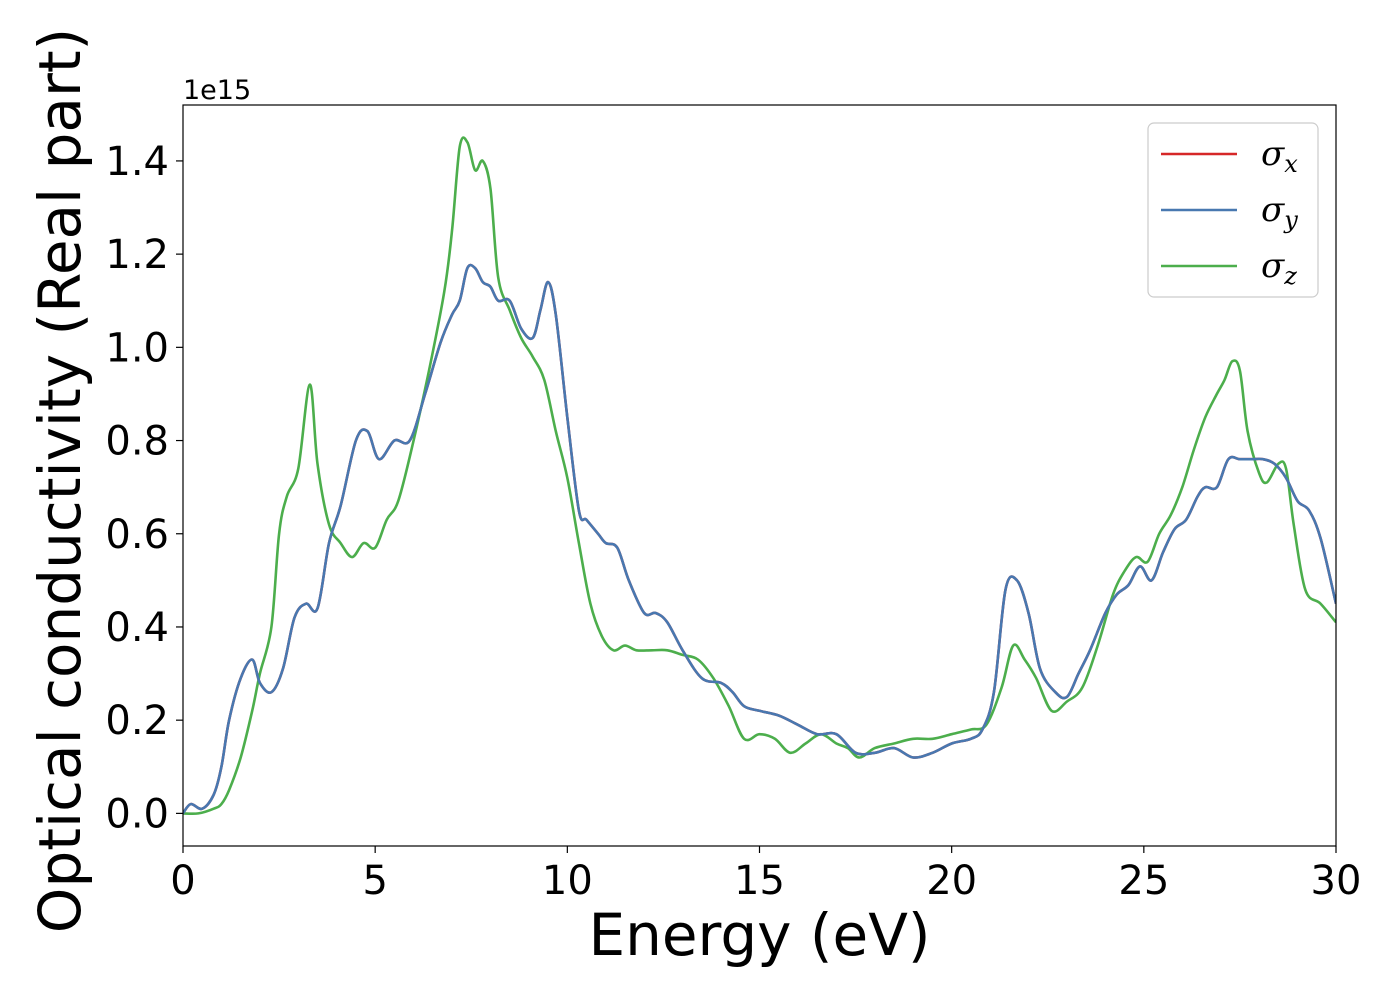 This screenshot has width=1400, height=1000. I want to click on y-tick-label: 1.0, so click(137, 348).